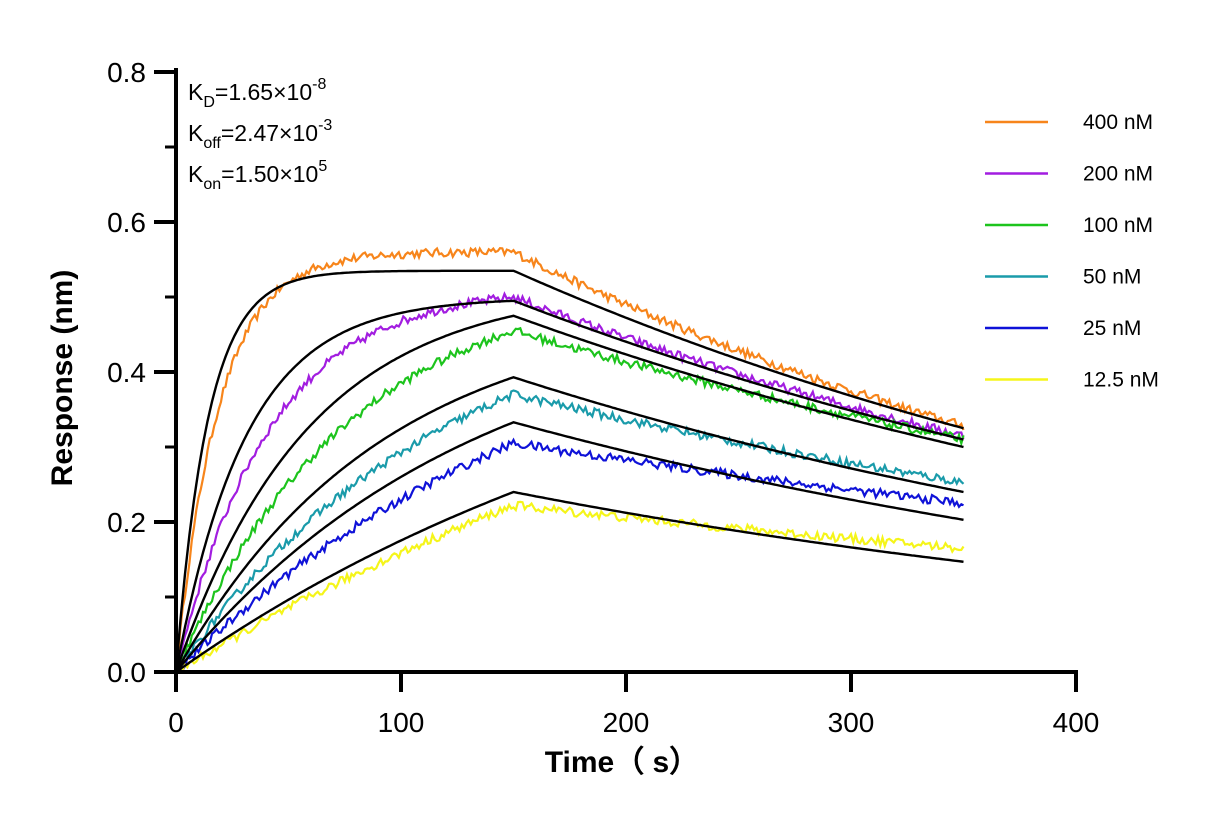 This screenshot has width=1217, height=825. Describe the element at coordinates (1121, 380) in the screenshot. I see `legend-label: 12.5 nM` at that location.